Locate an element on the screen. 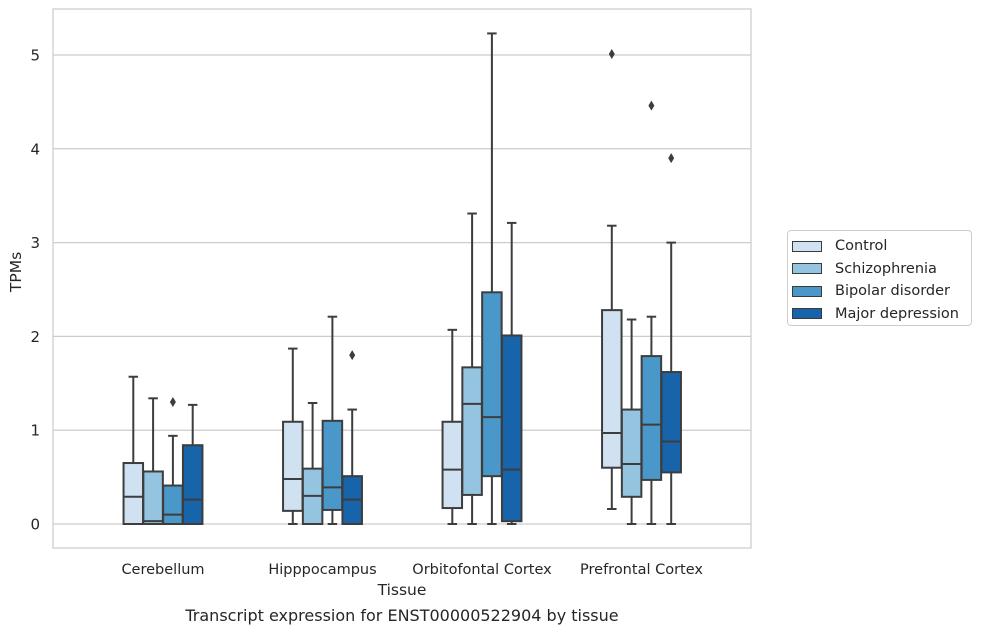 The height and width of the screenshot is (634, 983). y-tick-label: 3 is located at coordinates (35, 243).